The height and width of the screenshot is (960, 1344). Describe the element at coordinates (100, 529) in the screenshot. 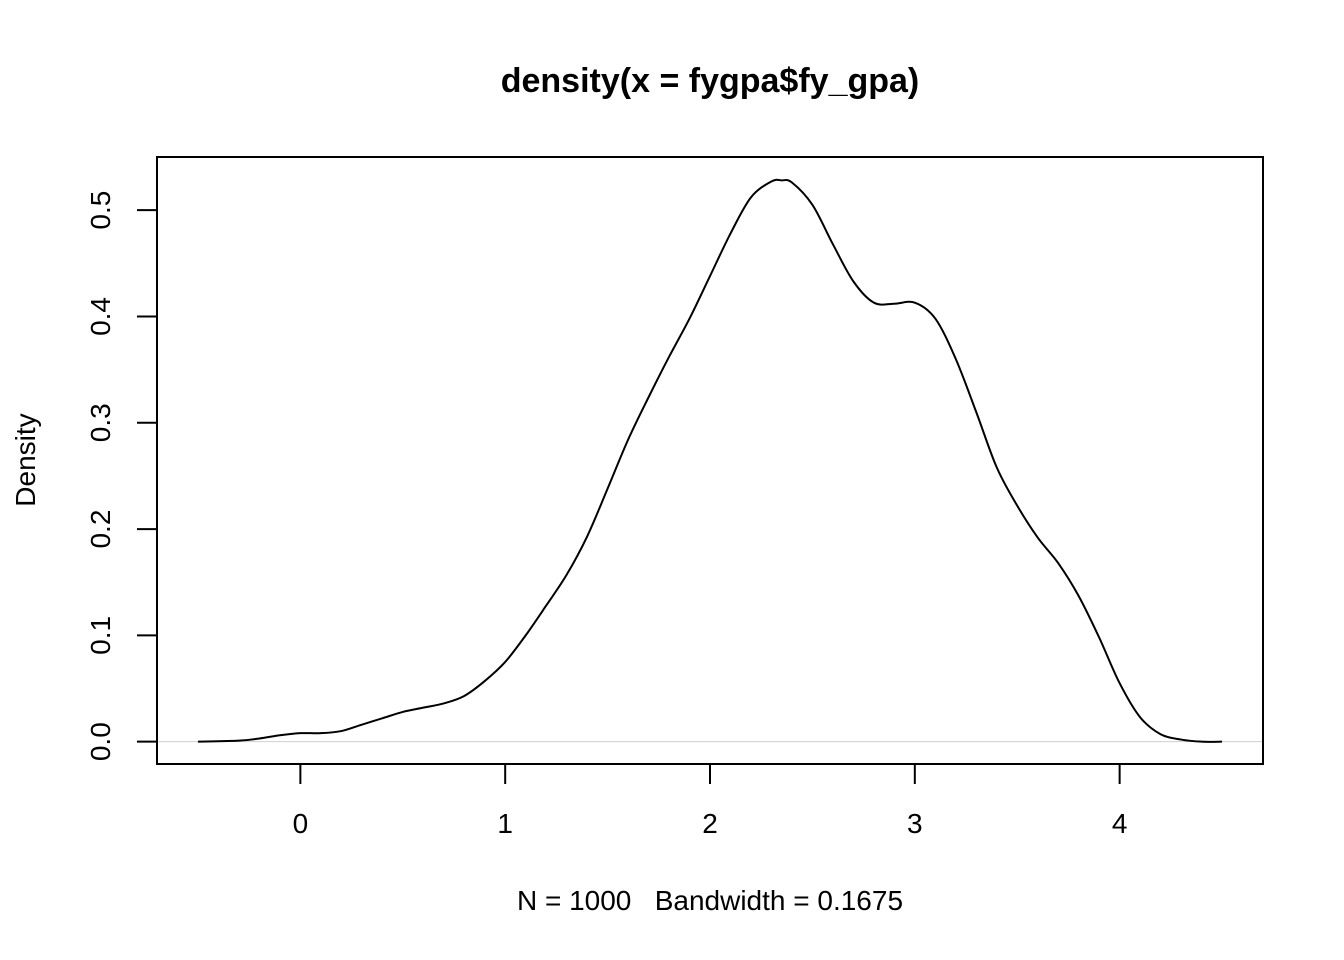

I see `y-tick-label: 0.2` at that location.